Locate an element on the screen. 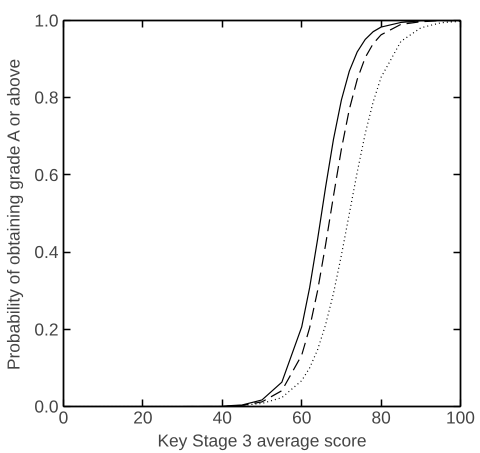 The width and height of the screenshot is (480, 453). y-tick-label: 0.2 is located at coordinates (46, 329).